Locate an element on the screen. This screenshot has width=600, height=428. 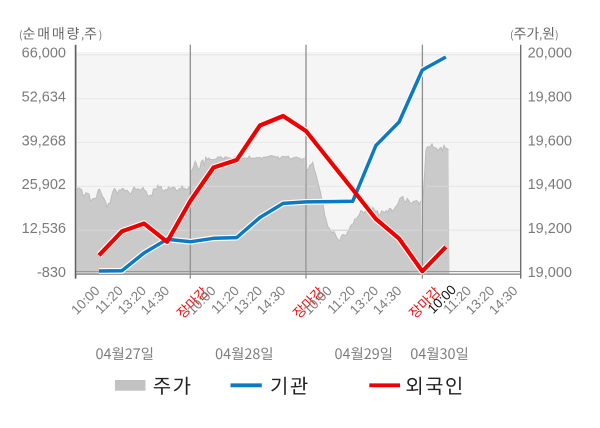
svg-text: 25,902 is located at coordinates (44, 185).